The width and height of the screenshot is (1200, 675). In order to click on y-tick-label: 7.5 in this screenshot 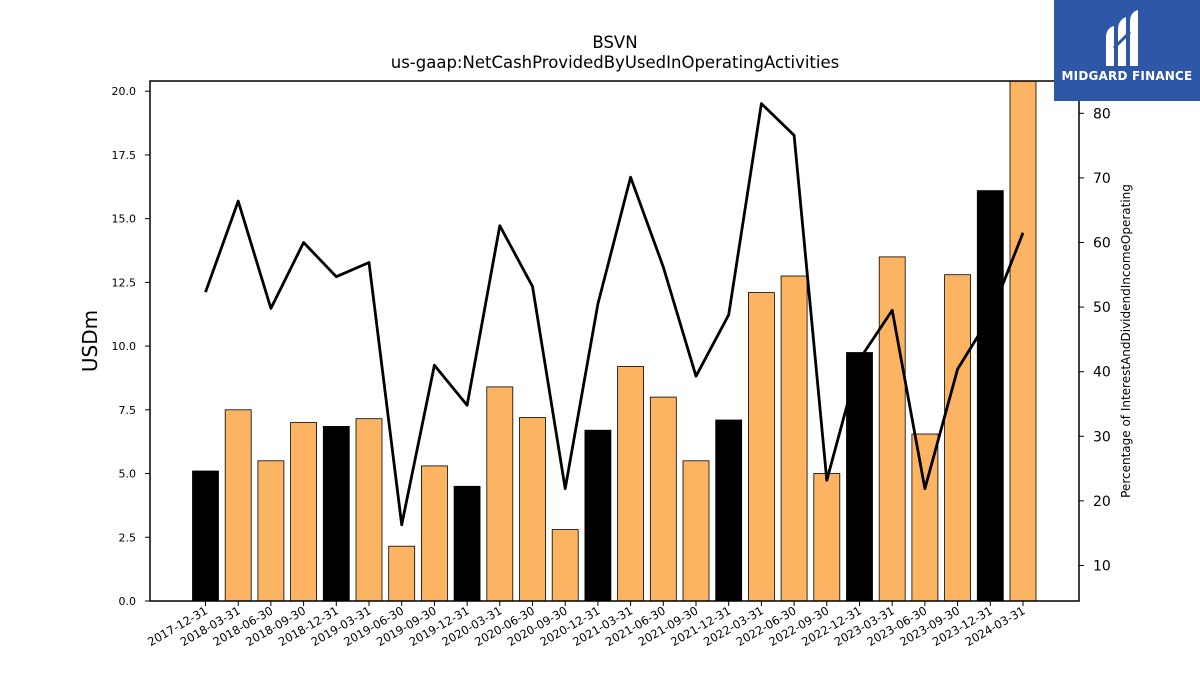, I will do `click(128, 410)`.